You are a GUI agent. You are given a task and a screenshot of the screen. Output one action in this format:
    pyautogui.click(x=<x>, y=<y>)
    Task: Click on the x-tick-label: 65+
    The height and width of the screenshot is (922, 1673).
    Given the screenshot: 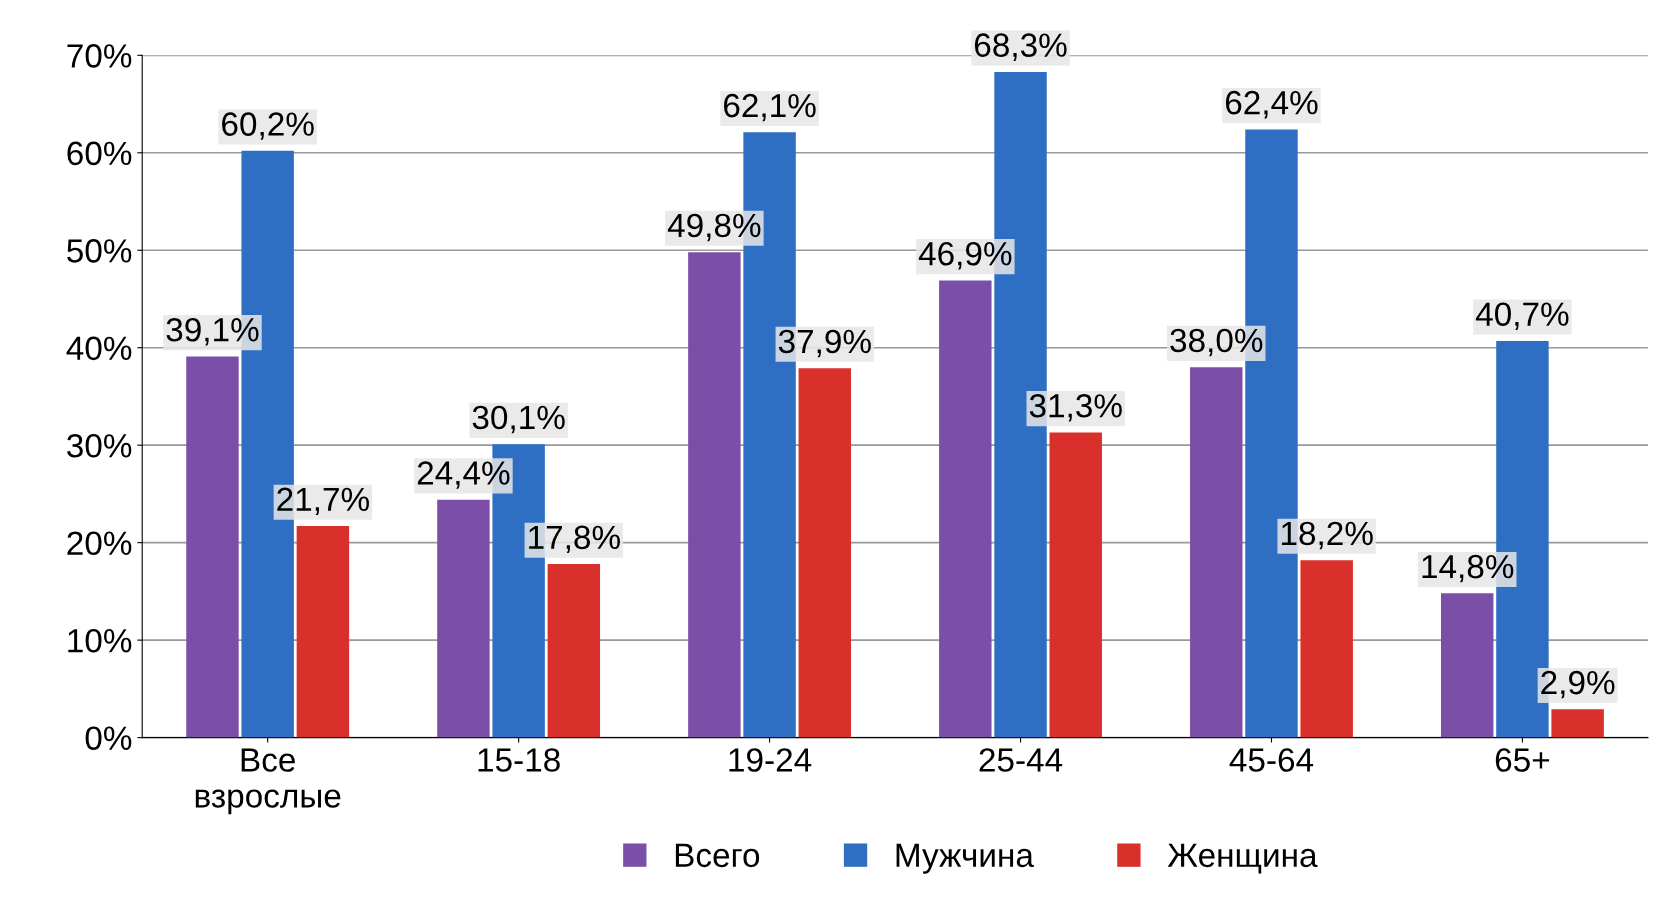 What is the action you would take?
    pyautogui.click(x=1522, y=760)
    